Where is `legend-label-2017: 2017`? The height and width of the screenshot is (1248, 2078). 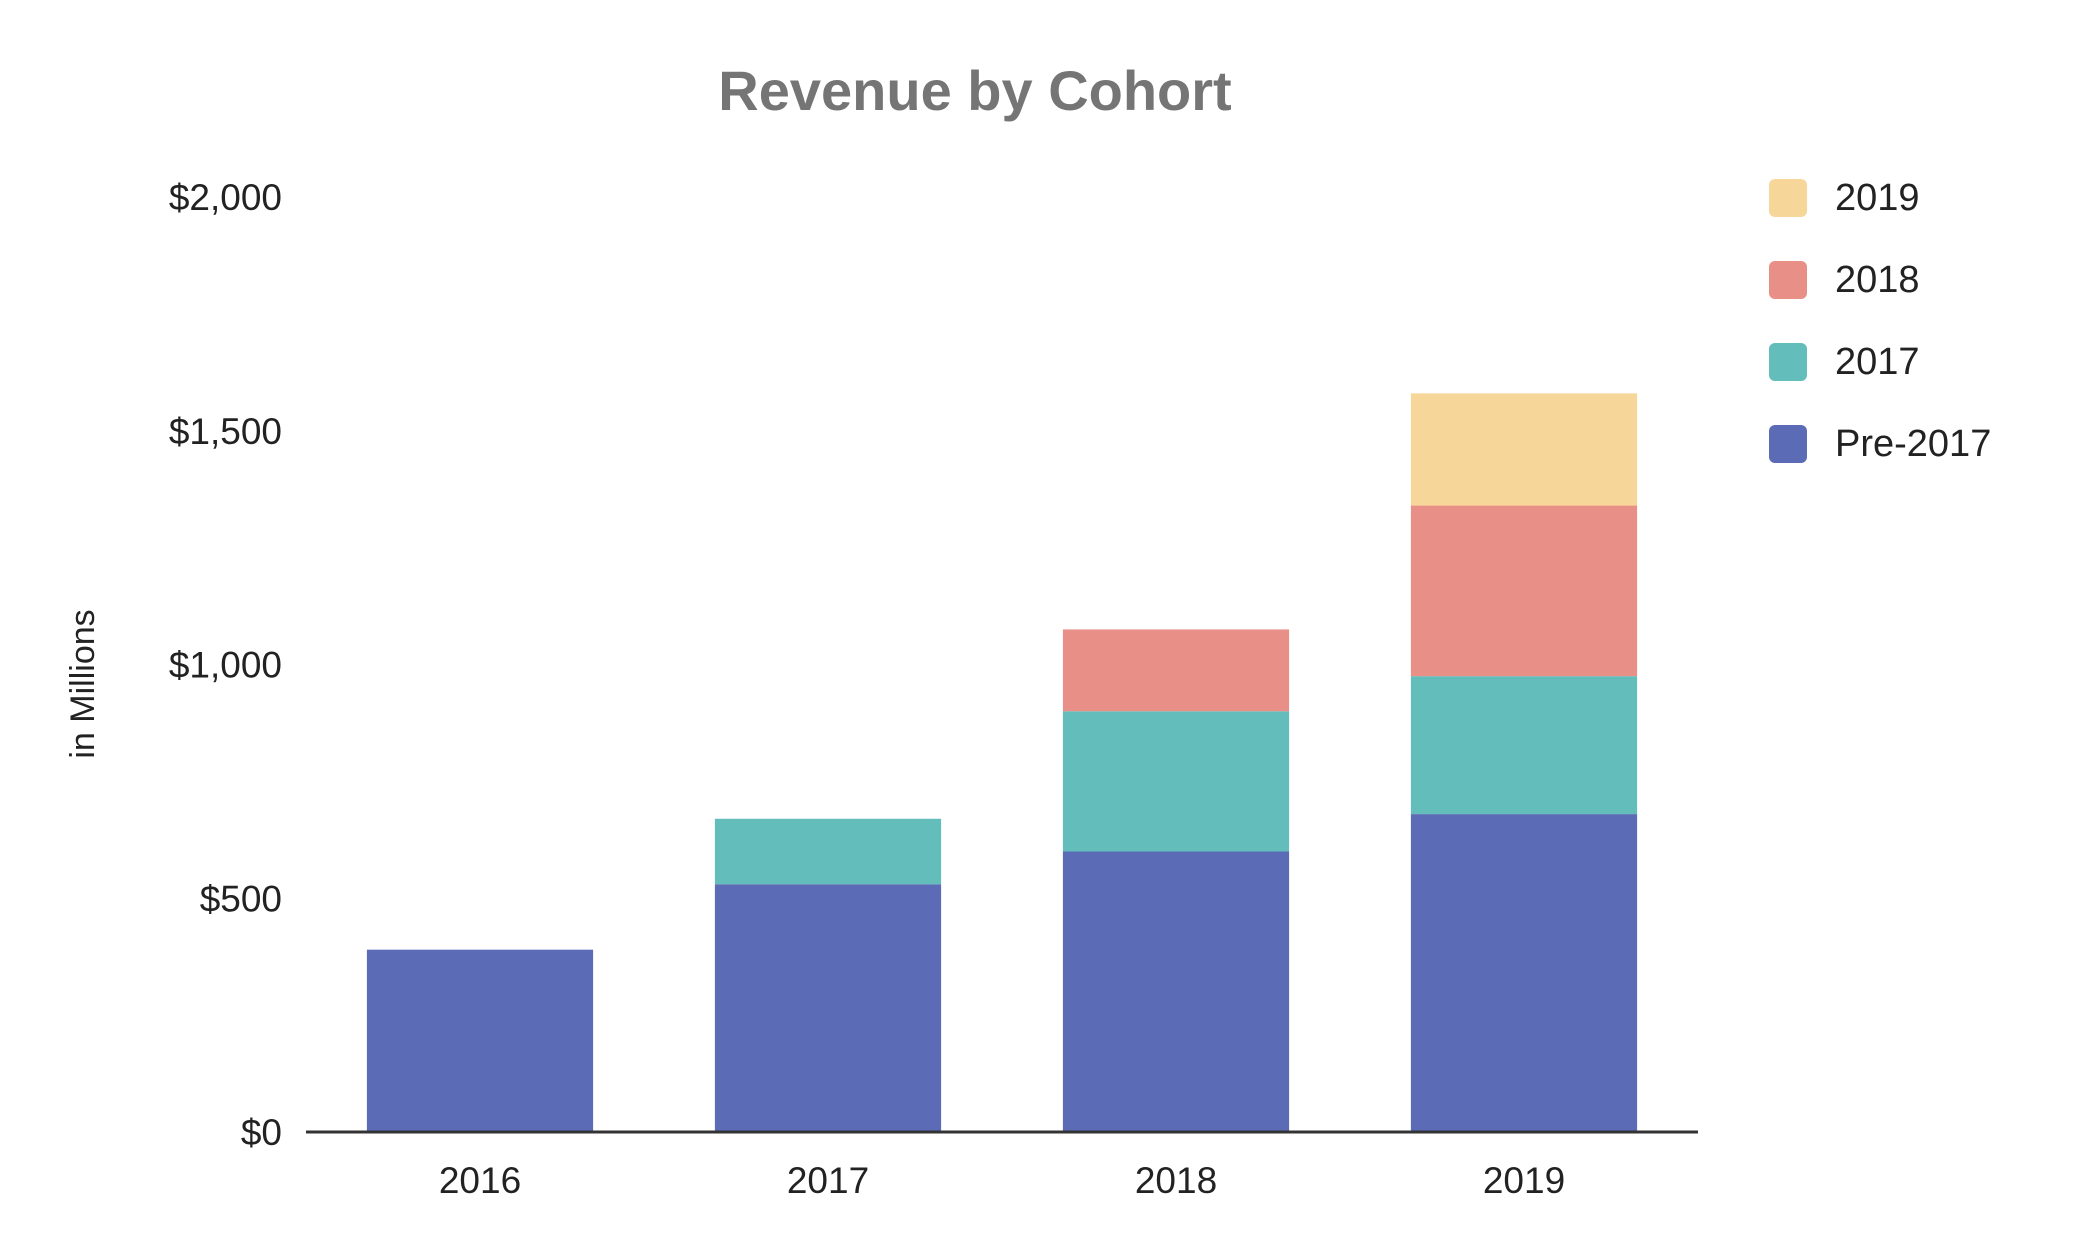 legend-label-2017: 2017 is located at coordinates (1877, 362).